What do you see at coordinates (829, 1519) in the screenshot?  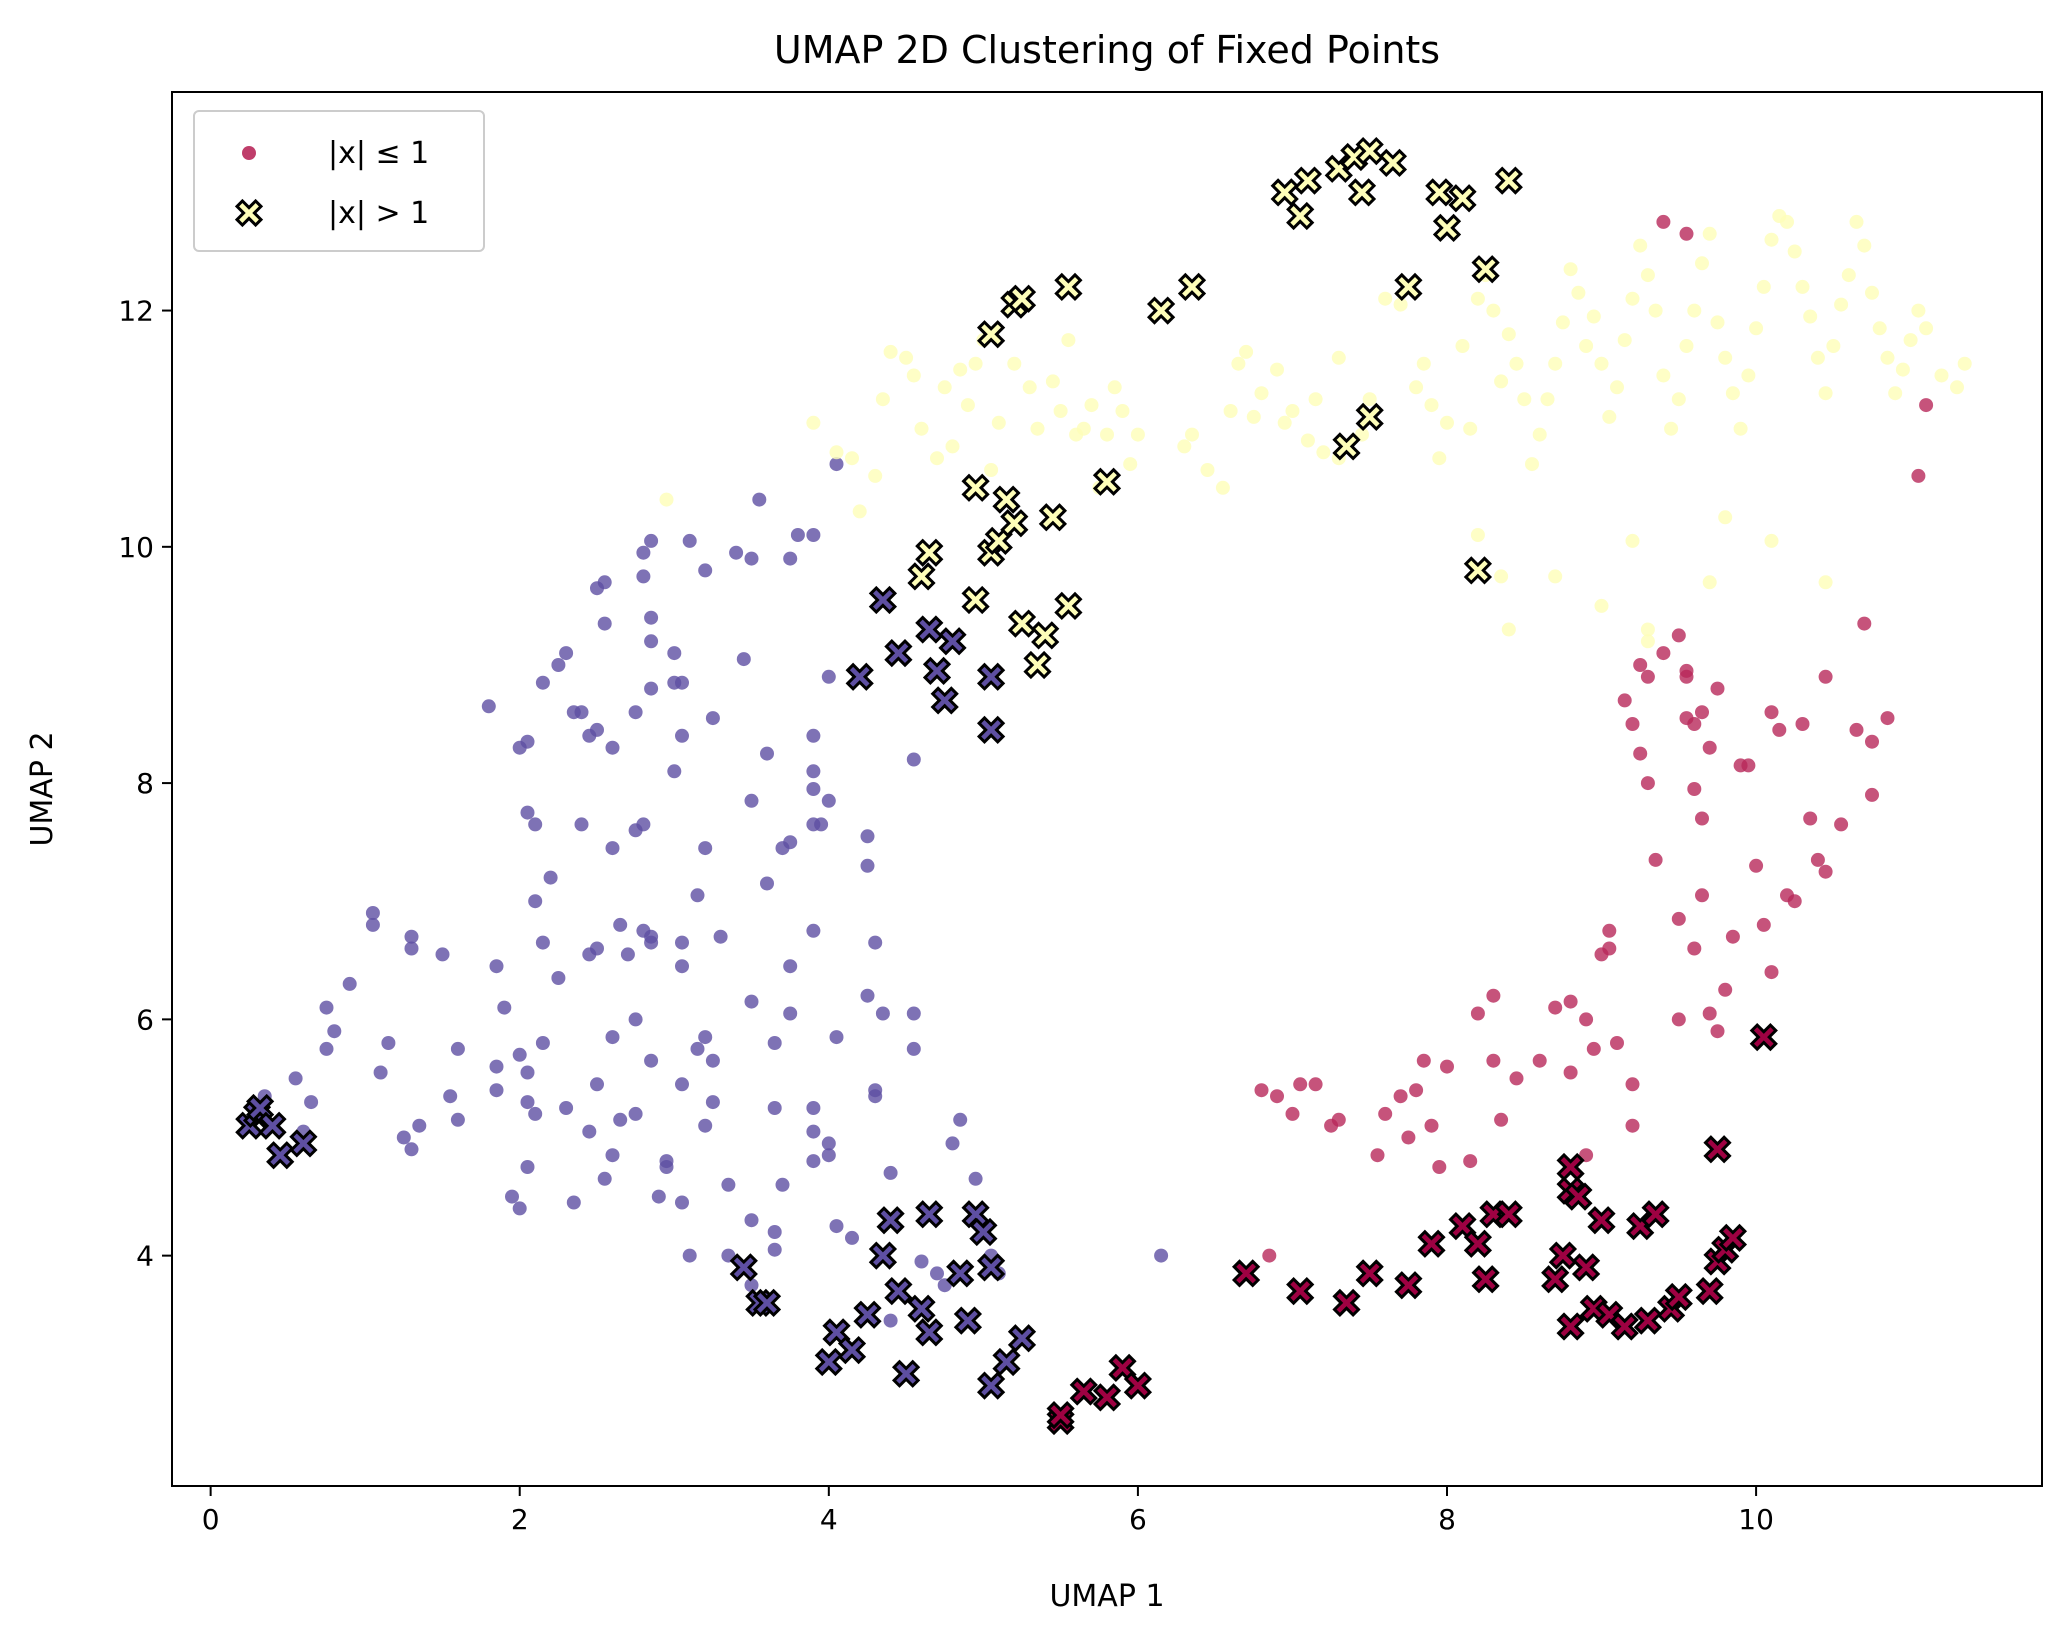 I see `x-tick-label: 4` at bounding box center [829, 1519].